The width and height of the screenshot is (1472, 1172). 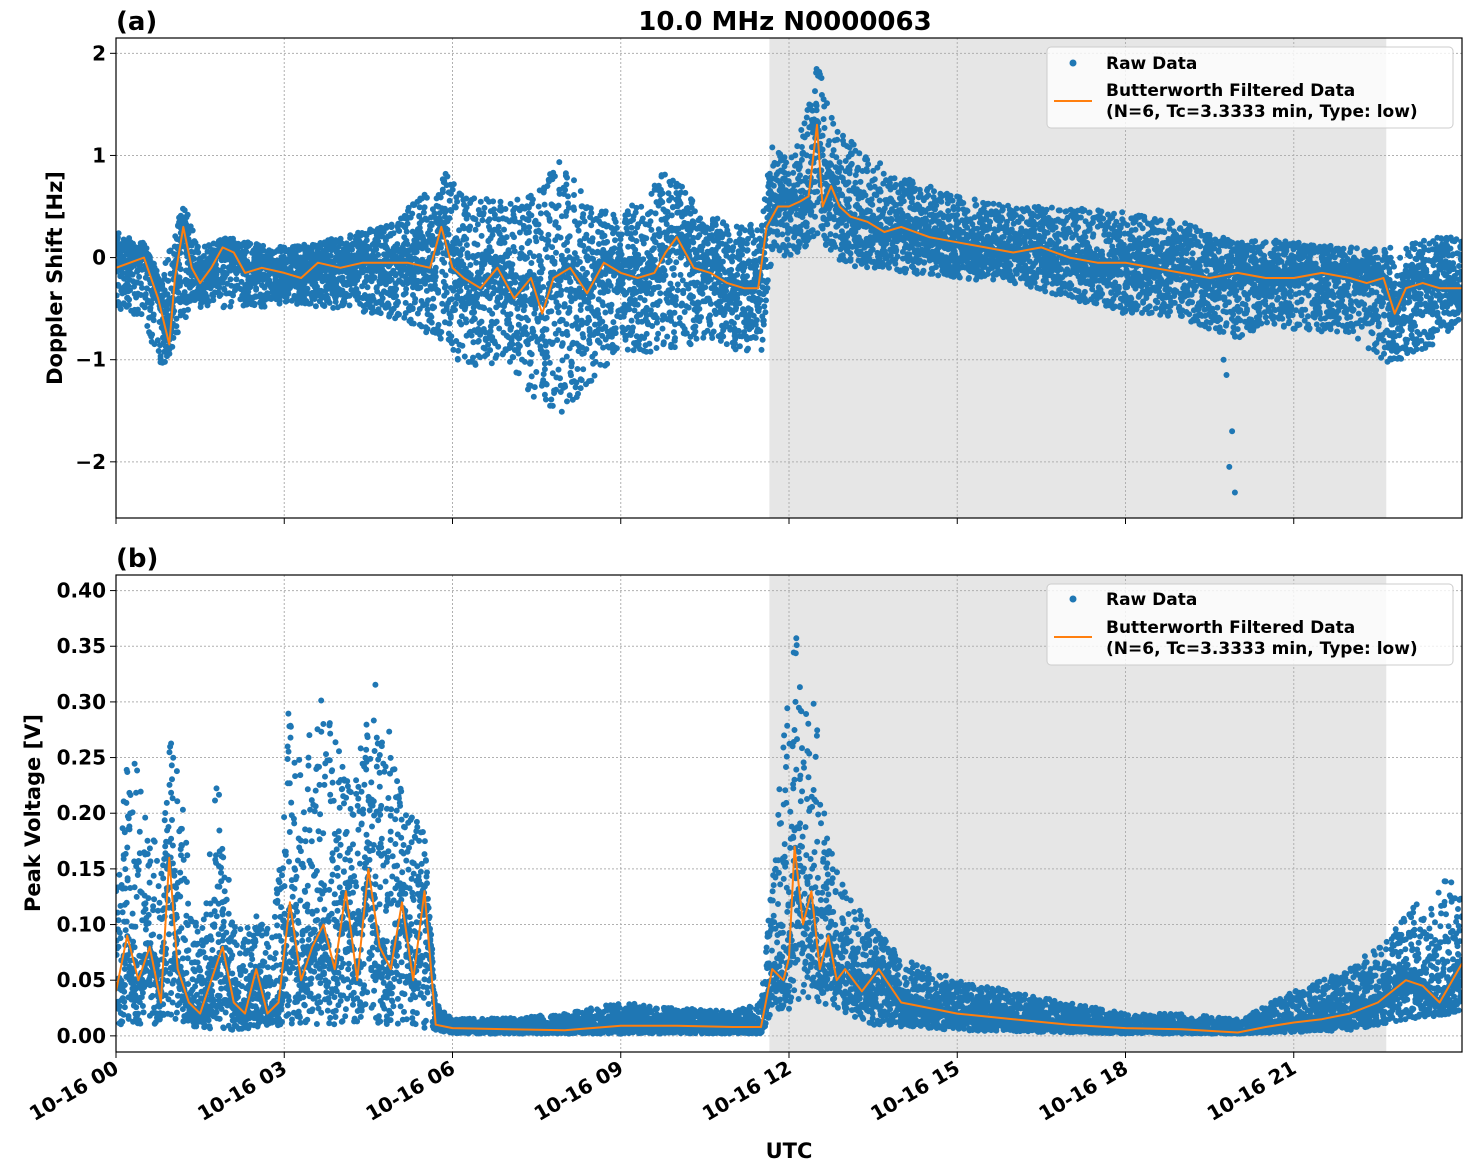 I want to click on y-tick-label-b: 0.20, so click(x=81, y=813).